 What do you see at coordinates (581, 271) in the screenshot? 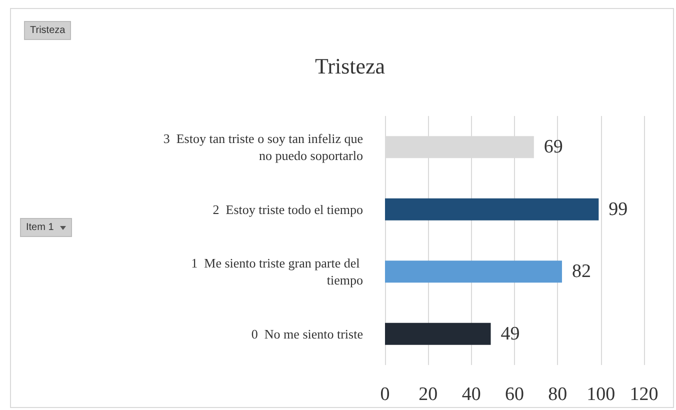
I see `data-label: 82` at bounding box center [581, 271].